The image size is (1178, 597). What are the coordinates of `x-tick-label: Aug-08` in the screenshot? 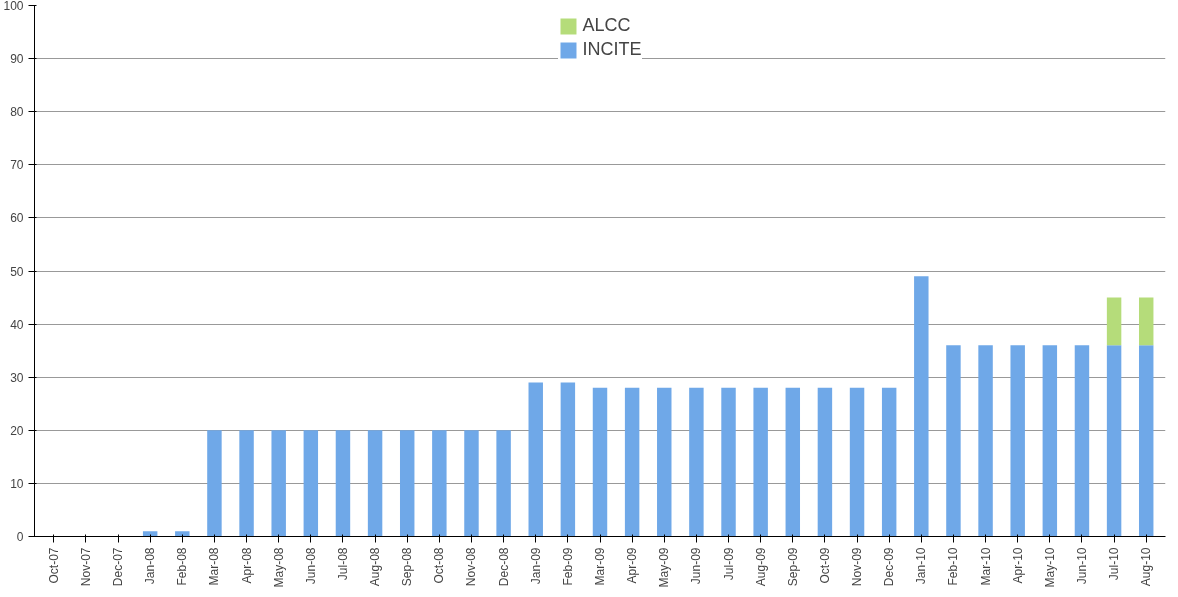 It's located at (375, 567).